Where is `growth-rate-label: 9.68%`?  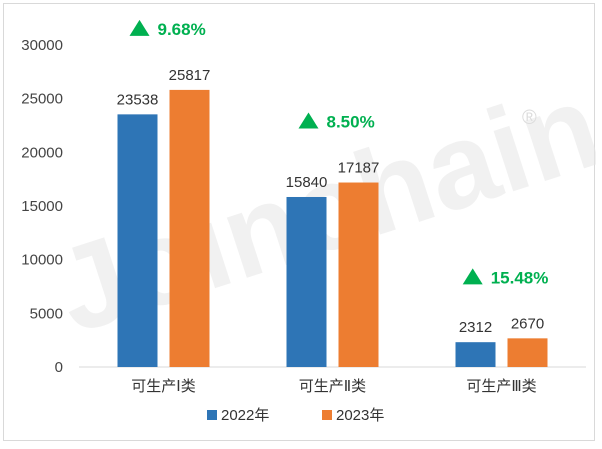
growth-rate-label: 9.68% is located at coordinates (182, 29).